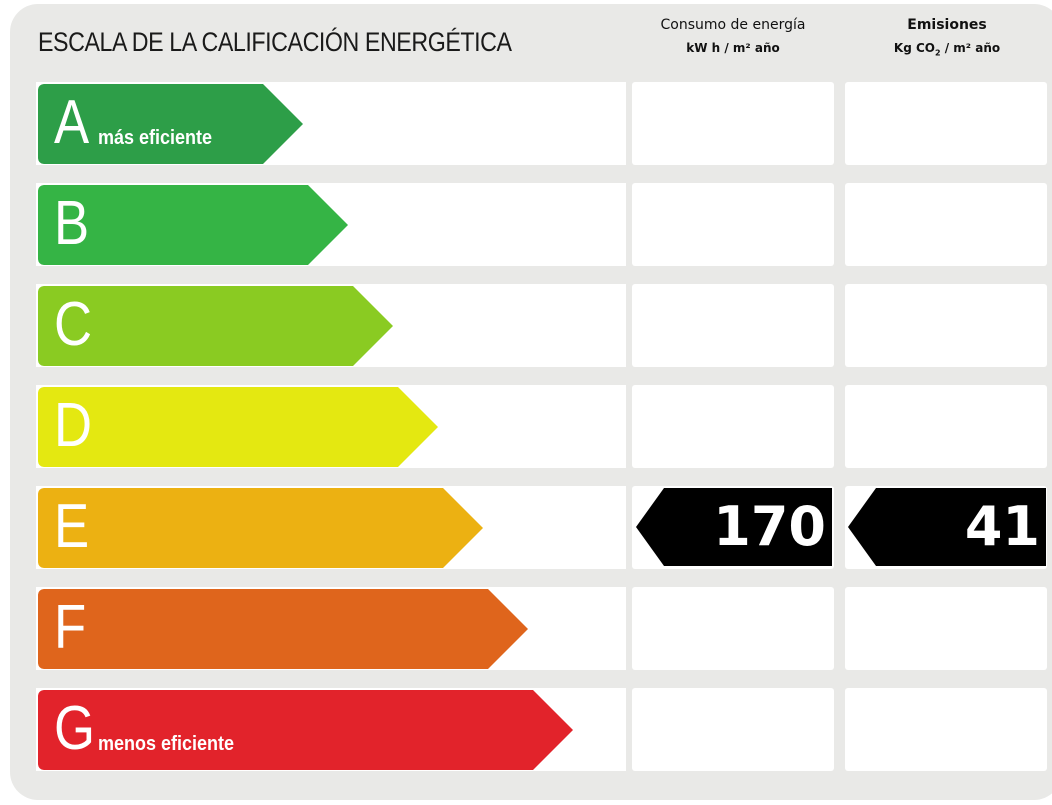  I want to click on energy-column-label: Consumo de energía, so click(733, 25).